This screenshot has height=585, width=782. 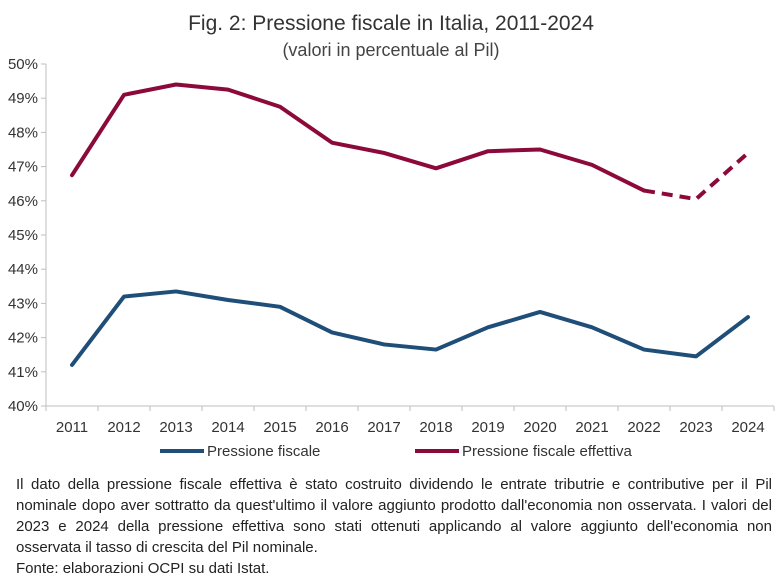 I want to click on x-tick-label: 2019, so click(x=487, y=427).